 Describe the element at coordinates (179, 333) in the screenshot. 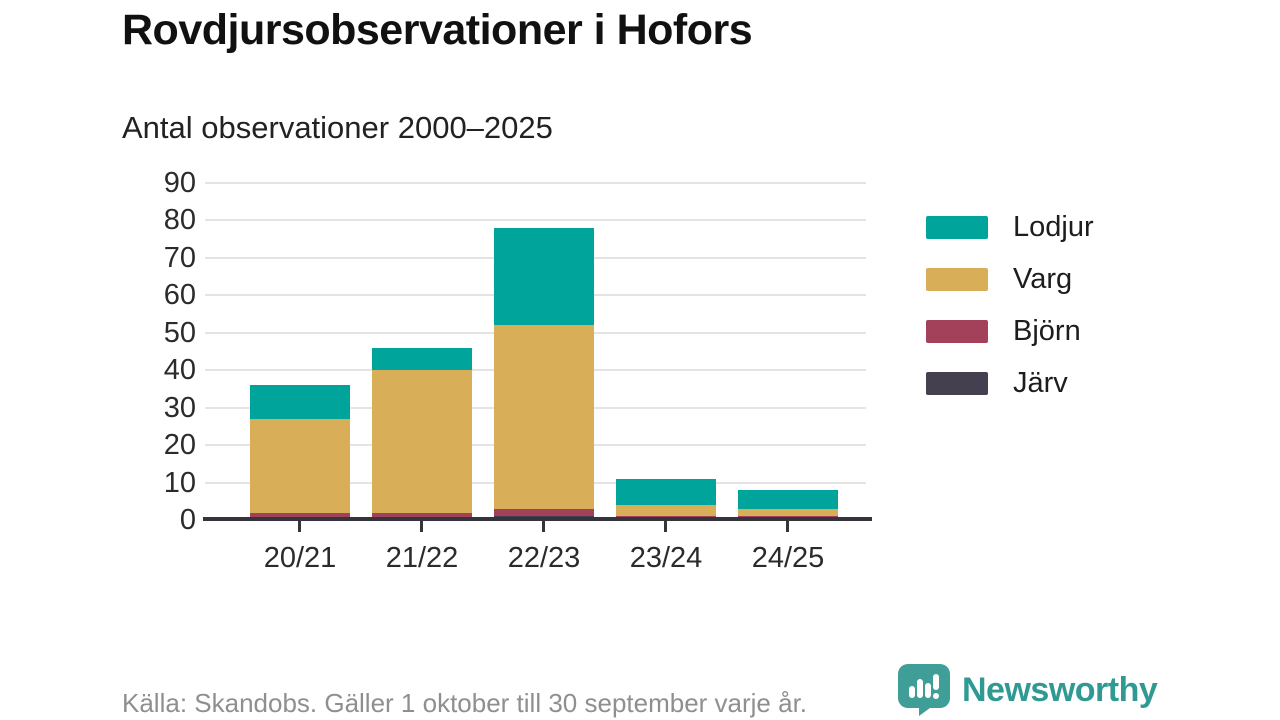

I see `y-tick-label: 50` at that location.